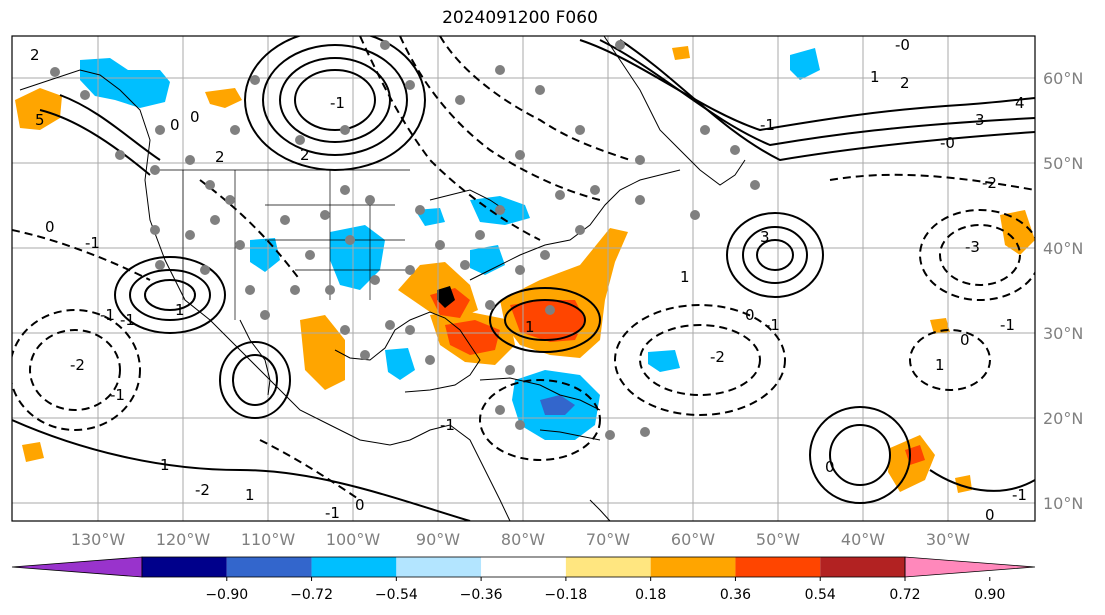  I want to click on lon-label: 90°W, so click(438, 539).